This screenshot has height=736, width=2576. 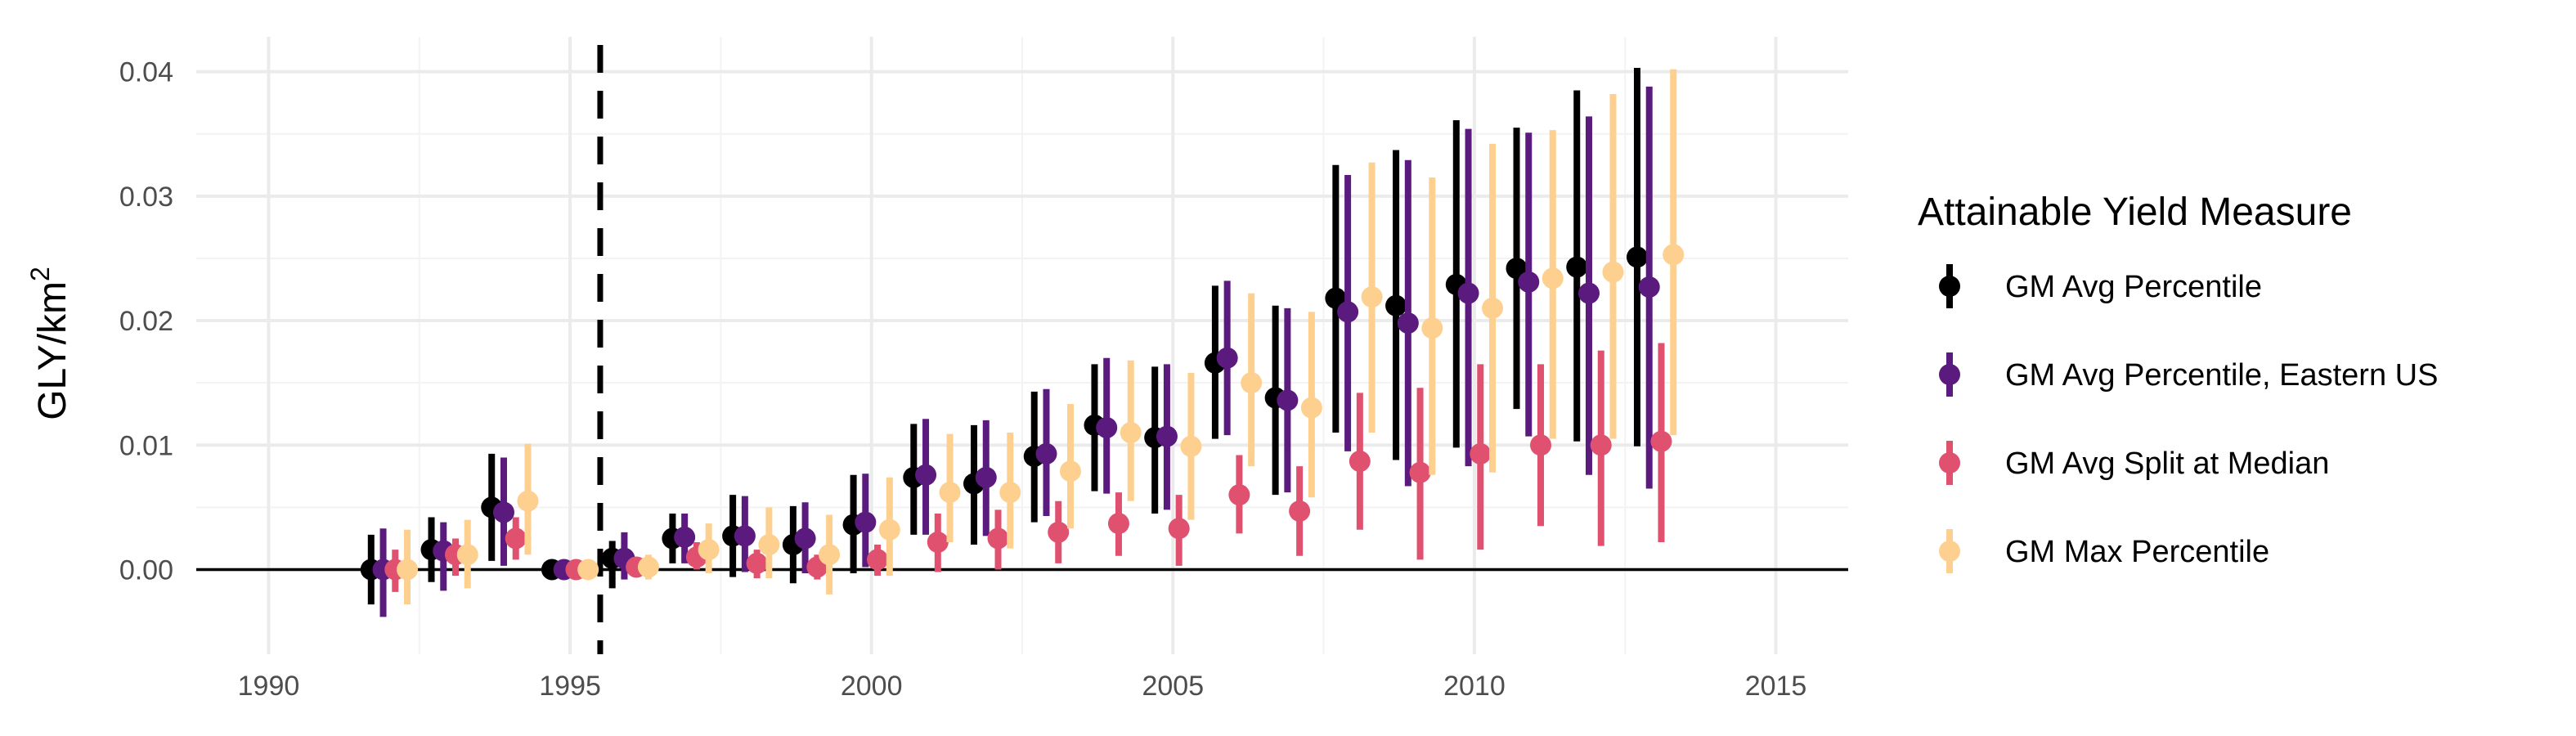 I want to click on legend-item: GM Max Percentile, so click(x=2104, y=551).